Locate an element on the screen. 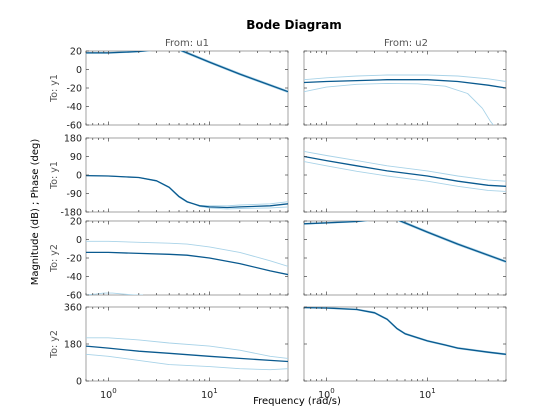  panel-r2-c1 is located at coordinates (405, 258).